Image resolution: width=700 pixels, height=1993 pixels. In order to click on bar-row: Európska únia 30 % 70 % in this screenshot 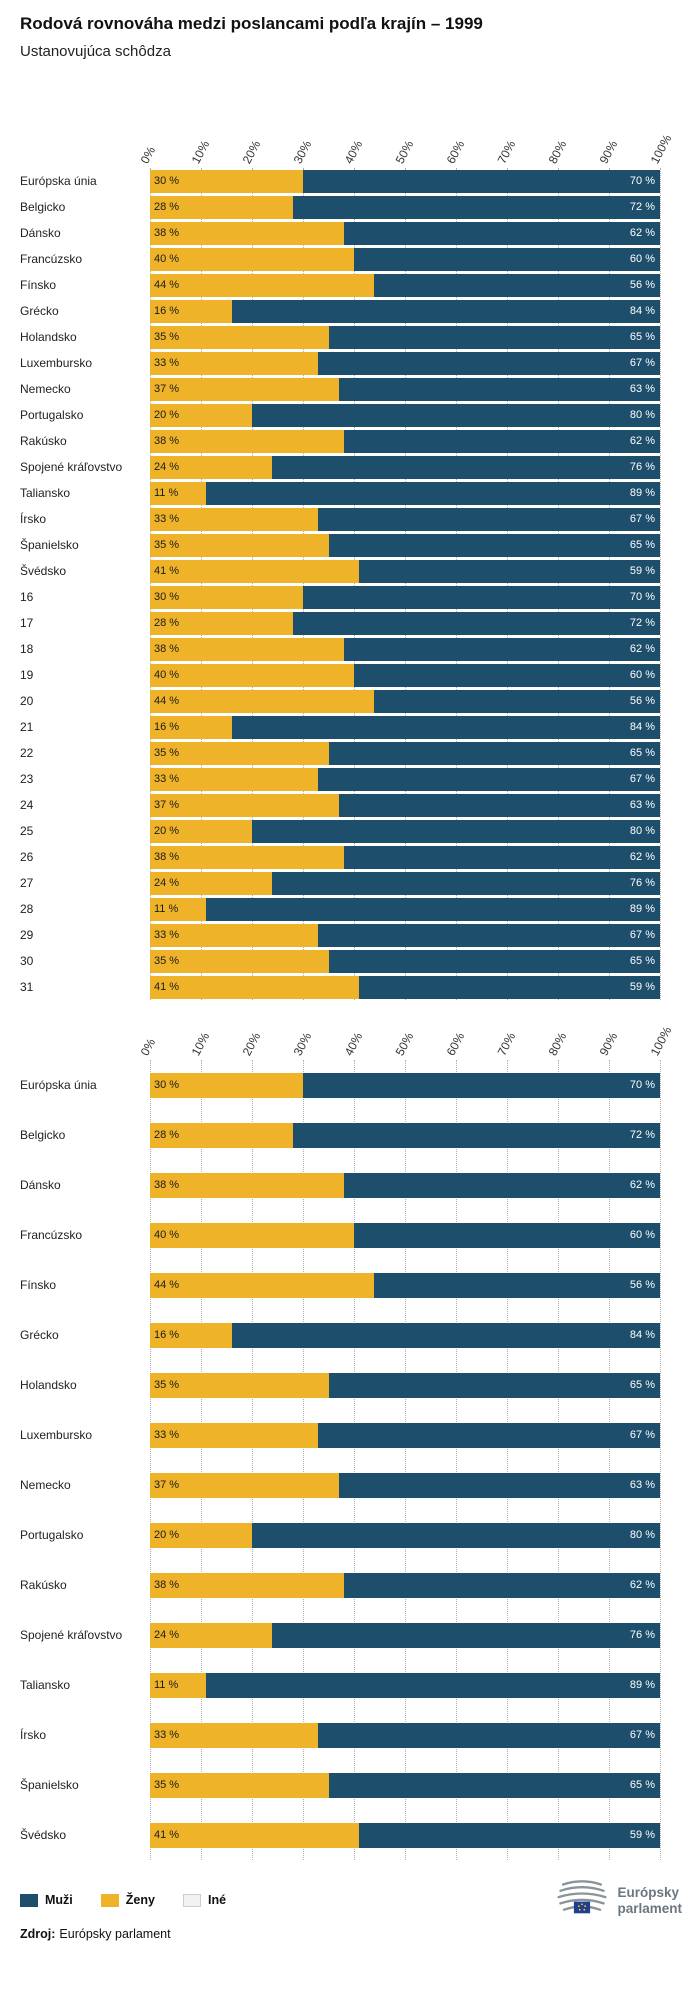, I will do `click(350, 1085)`.